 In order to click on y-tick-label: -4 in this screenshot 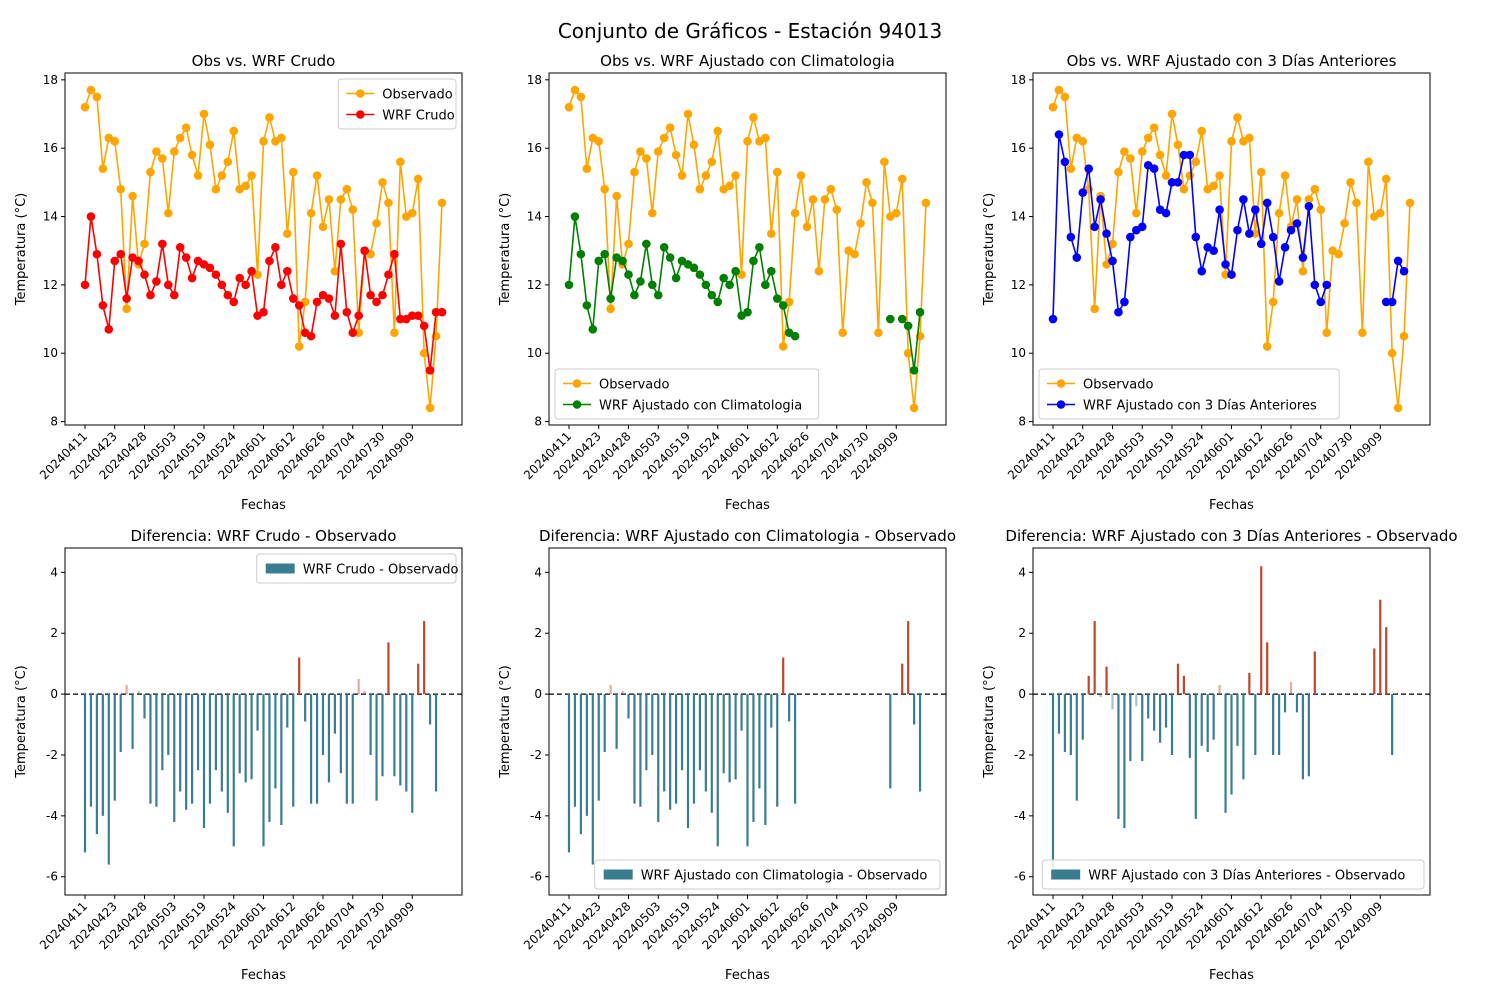, I will do `click(536, 816)`.